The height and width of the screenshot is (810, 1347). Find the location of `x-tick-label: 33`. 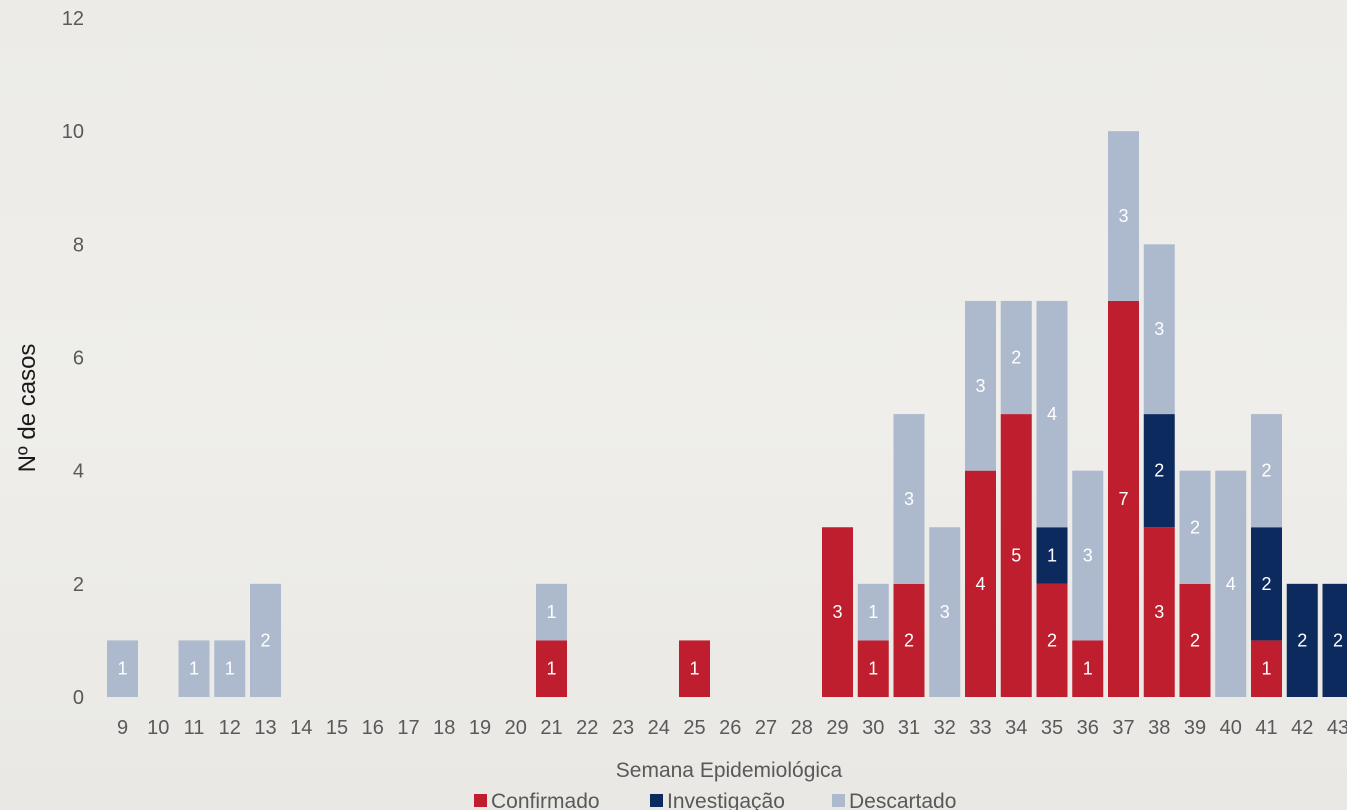

x-tick-label: 33 is located at coordinates (980, 728).